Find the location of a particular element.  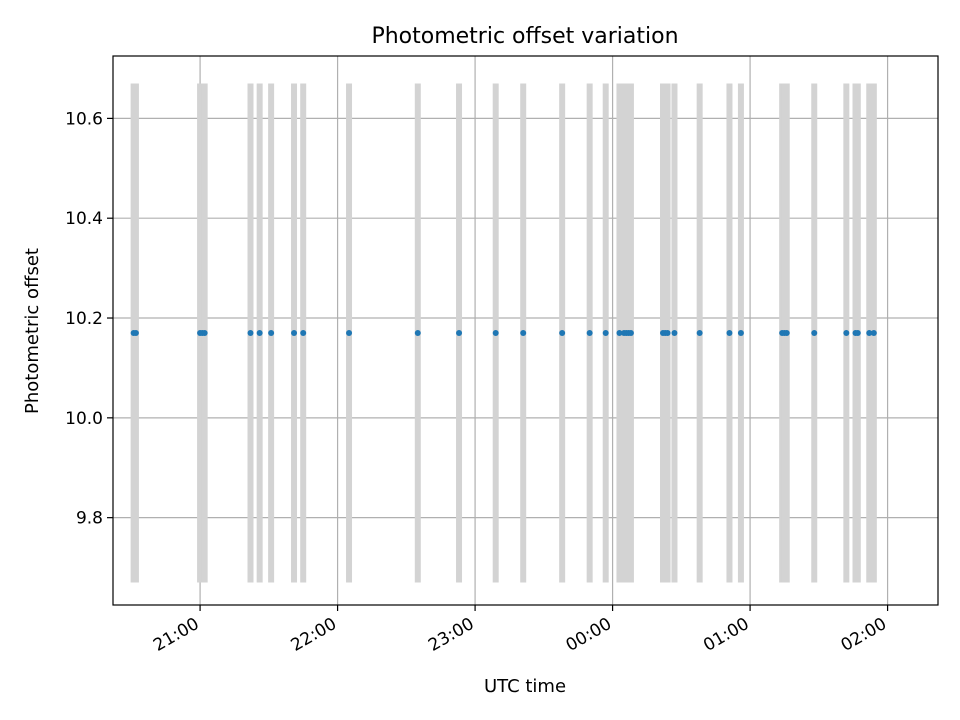

y-axis-ticks: 9.8 10.0 10.2 10.4 10.6 is located at coordinates (89, 319).